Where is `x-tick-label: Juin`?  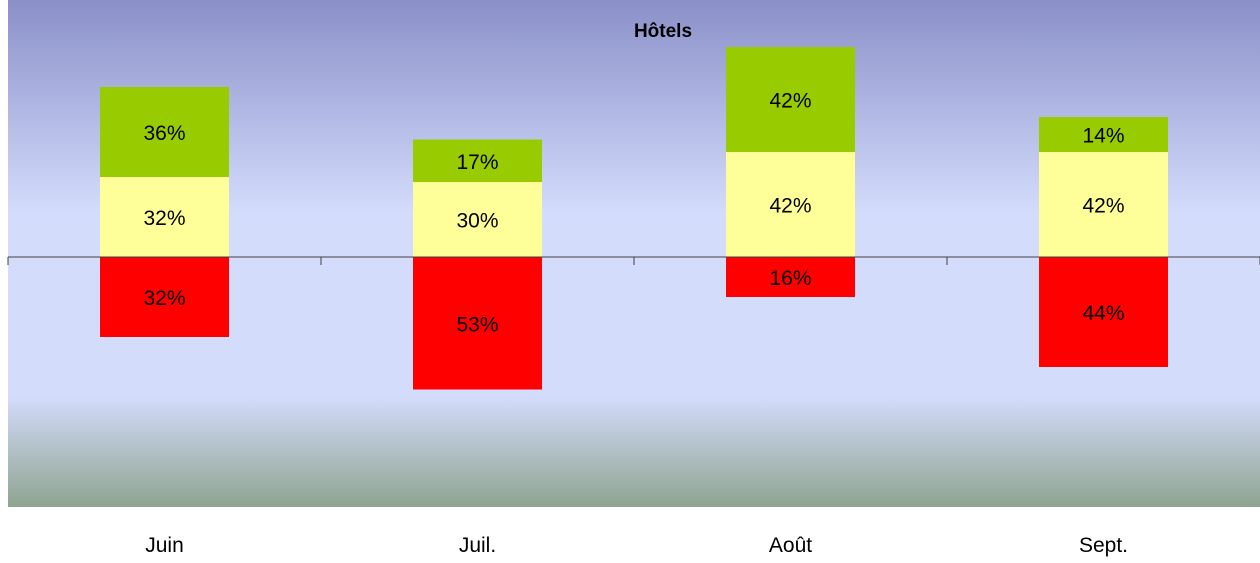 x-tick-label: Juin is located at coordinates (164, 545).